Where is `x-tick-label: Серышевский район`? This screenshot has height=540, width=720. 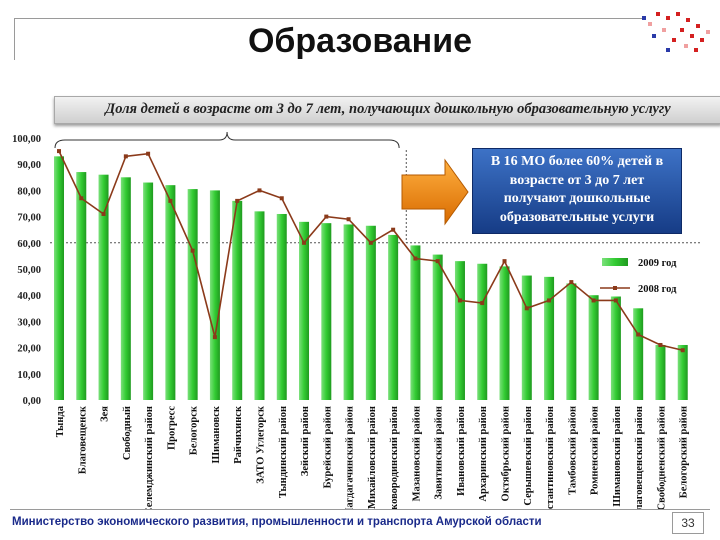
x-tick-label: Серышевский район is located at coordinates (528, 456).